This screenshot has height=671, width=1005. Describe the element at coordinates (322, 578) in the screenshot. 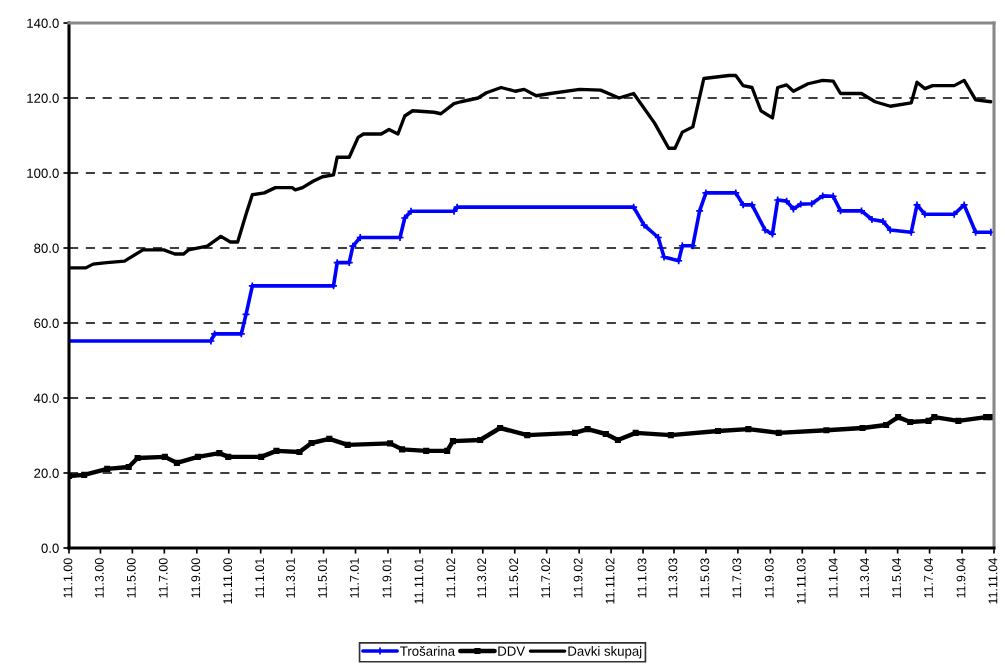

I see `x-tick-label: 11.5.01` at that location.